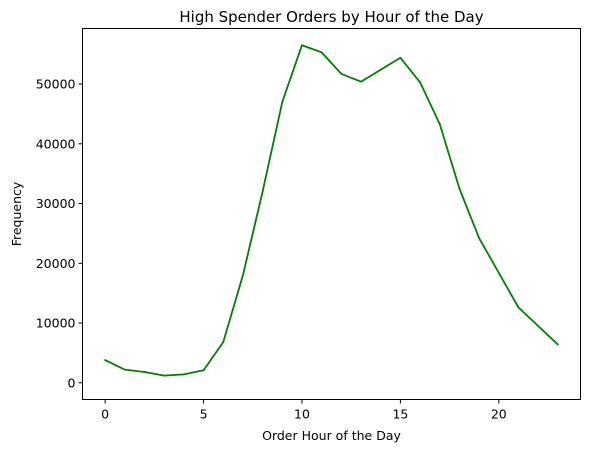  Describe the element at coordinates (331, 435) in the screenshot. I see `x-axis-label: Order Hour of the Day` at that location.